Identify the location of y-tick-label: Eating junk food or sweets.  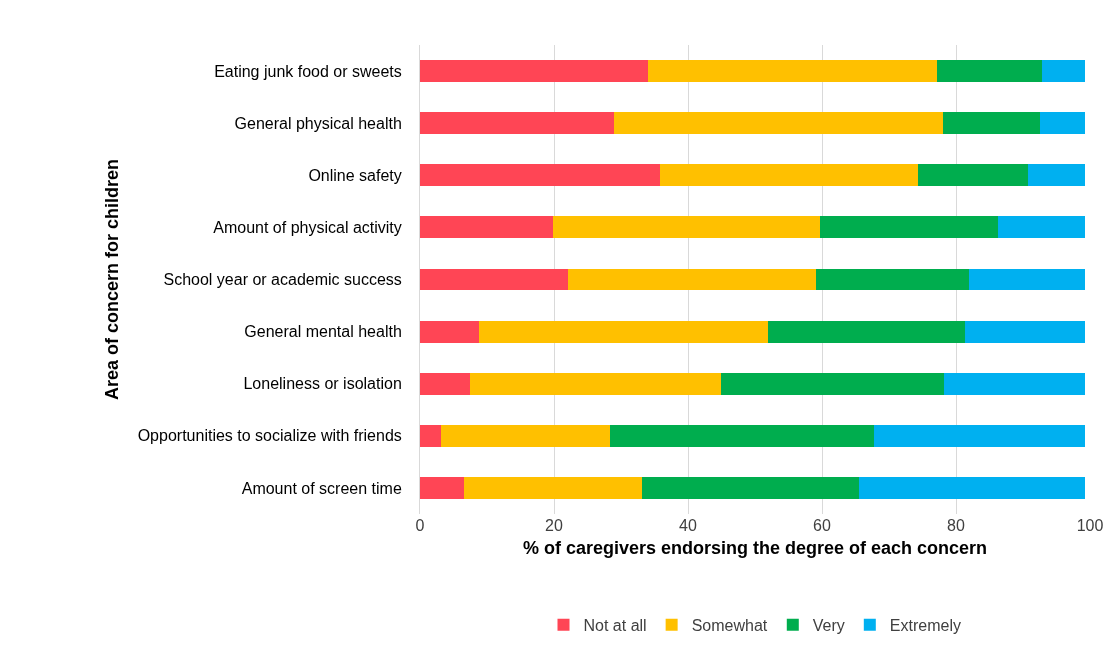
(308, 71).